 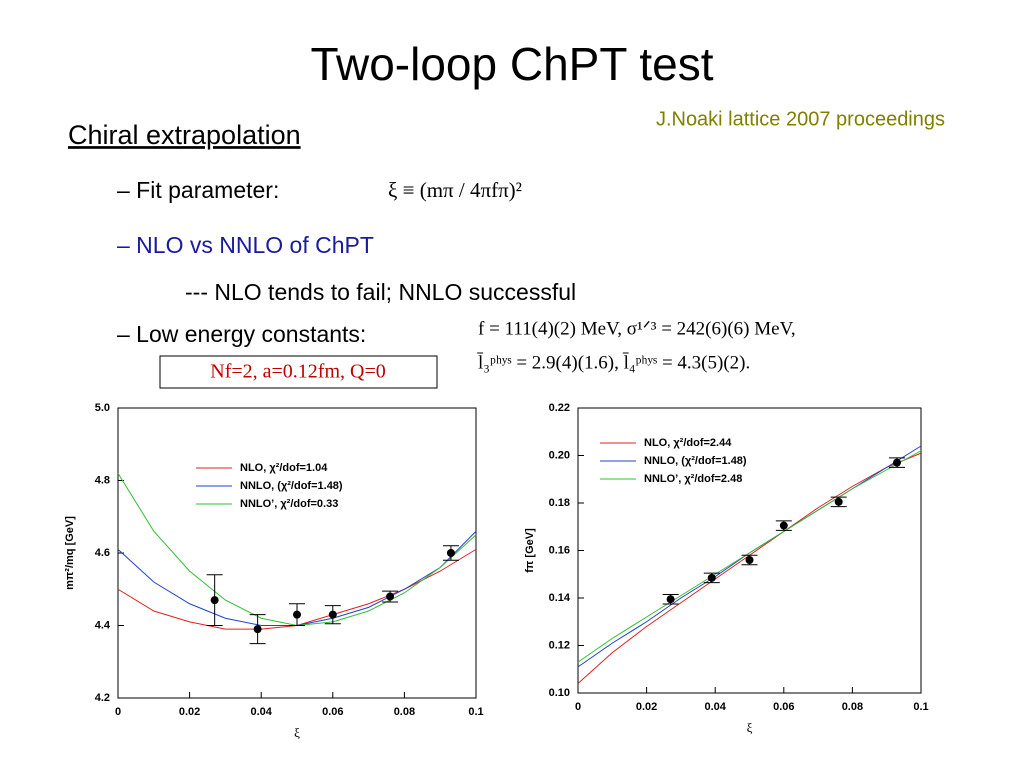 I want to click on legend-label: NLO, χ²/dof=1.04, so click(x=284, y=468).